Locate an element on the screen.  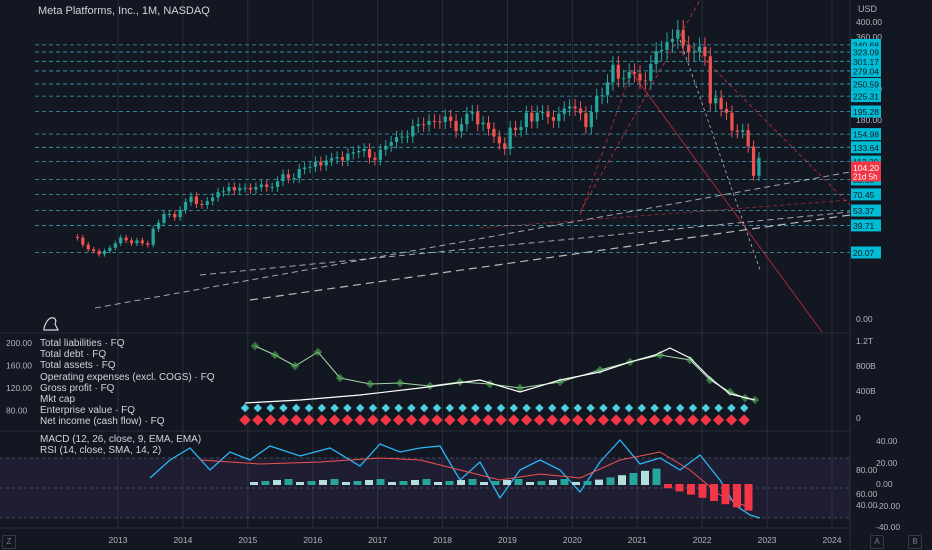
price-level-label: 39.71 is located at coordinates (864, 226).